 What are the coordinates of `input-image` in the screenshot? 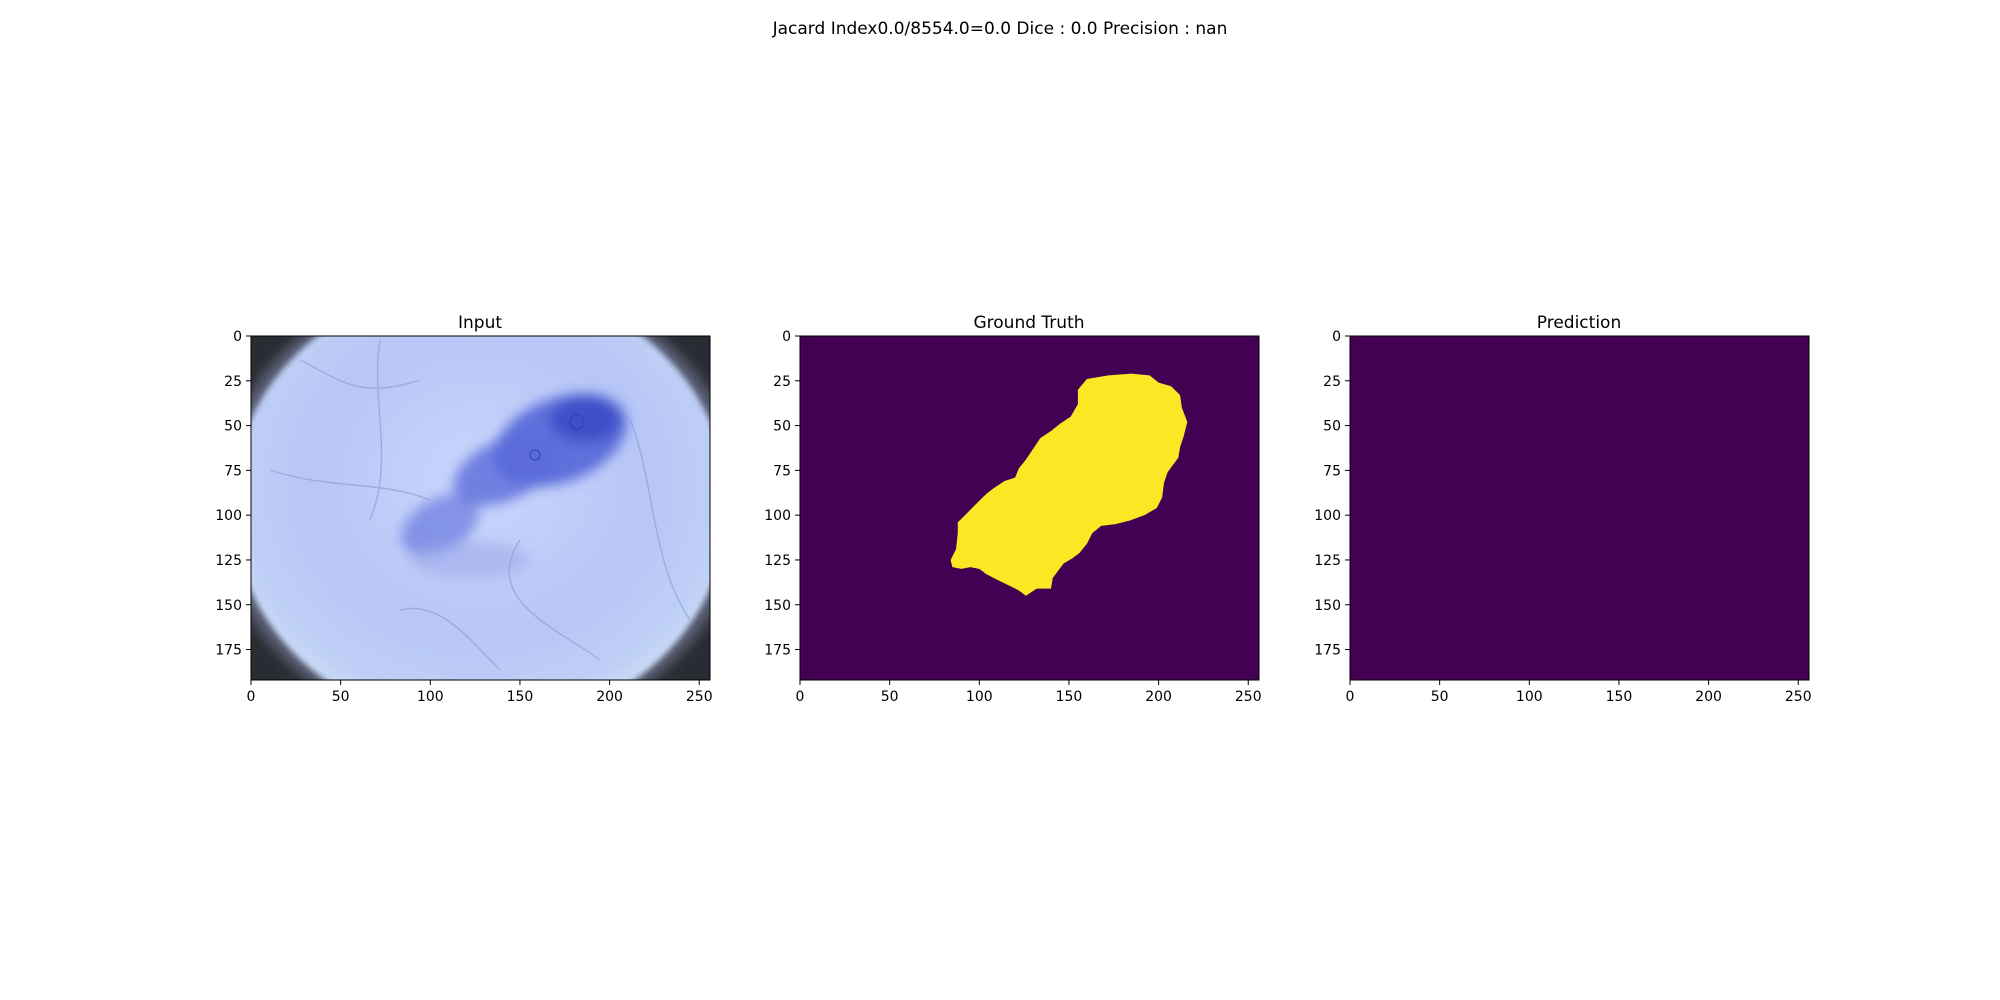 It's located at (480, 508).